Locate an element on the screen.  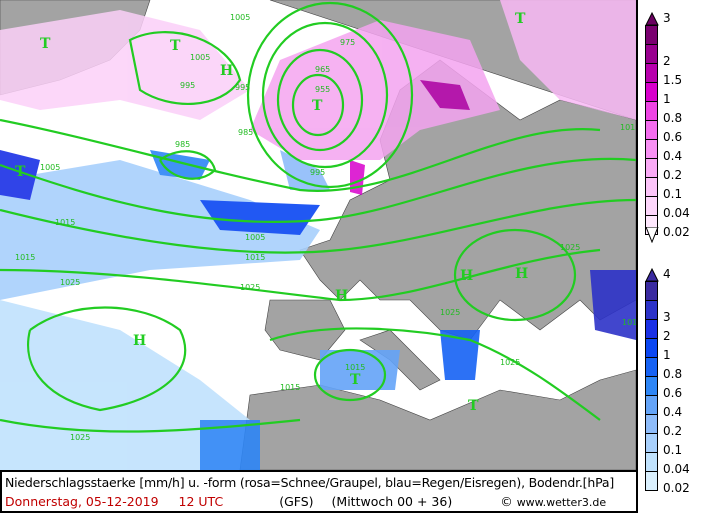
website-link: www.wetter3.de is located at coordinates (561, 502).